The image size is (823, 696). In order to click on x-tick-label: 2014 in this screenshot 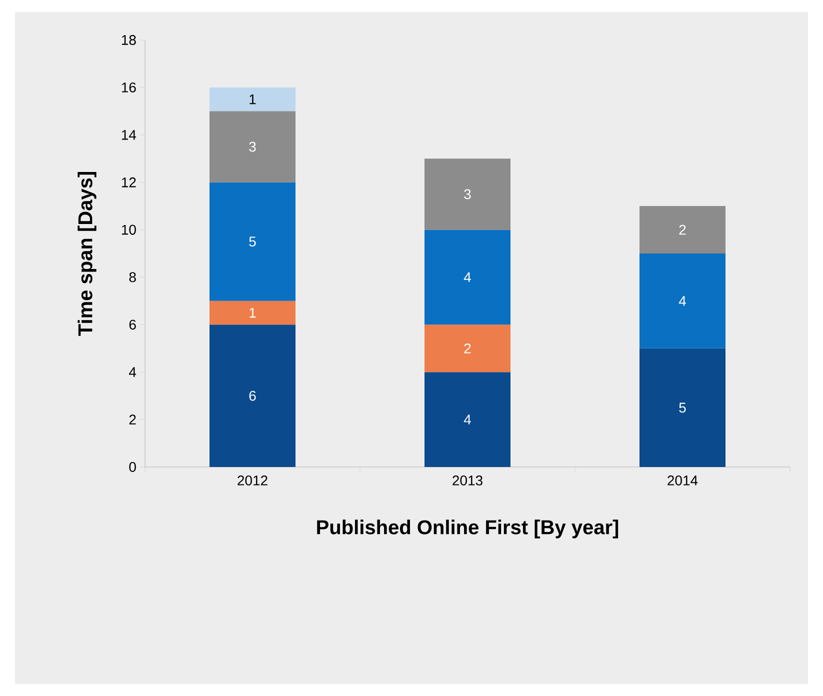, I will do `click(683, 481)`.